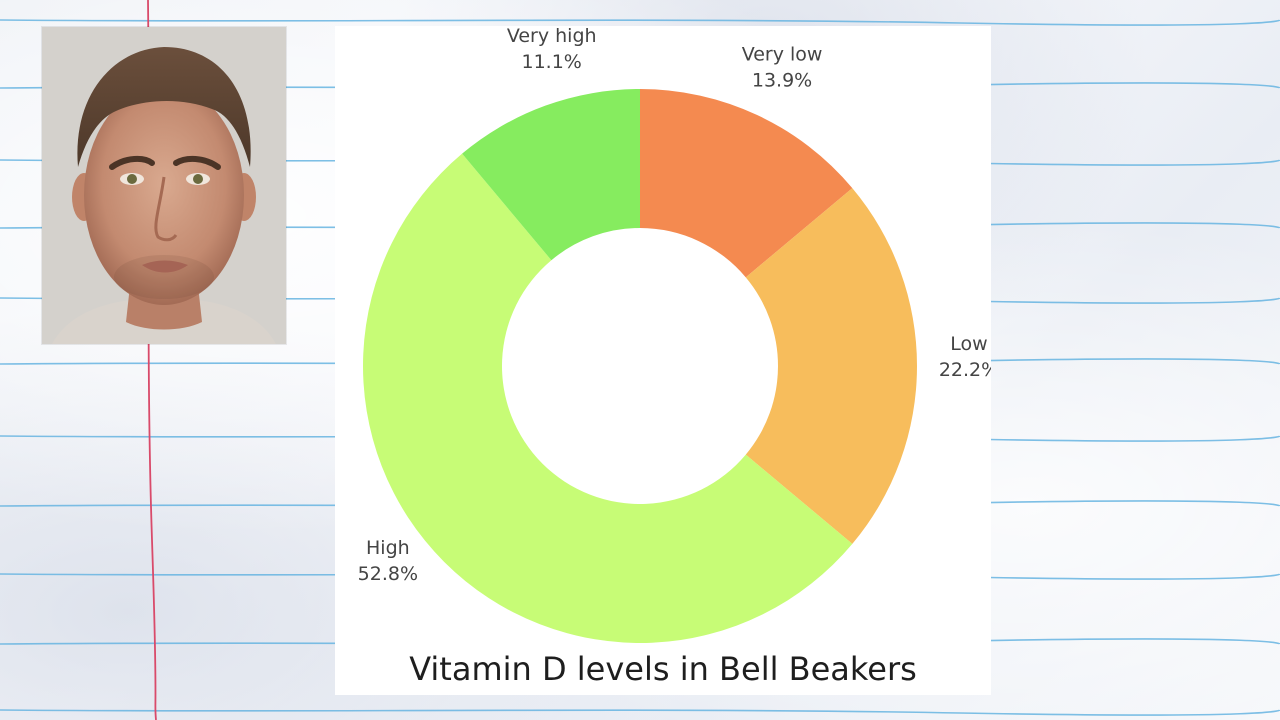 This screenshot has height=720, width=1280. What do you see at coordinates (782, 68) in the screenshot?
I see `slice-label-group: Very low 13.9%` at bounding box center [782, 68].